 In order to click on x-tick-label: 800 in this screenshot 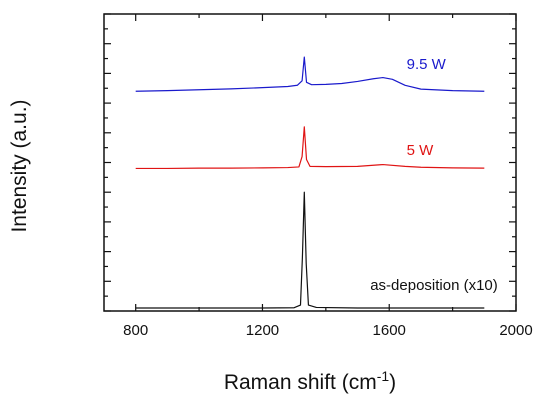, I will do `click(135, 330)`.